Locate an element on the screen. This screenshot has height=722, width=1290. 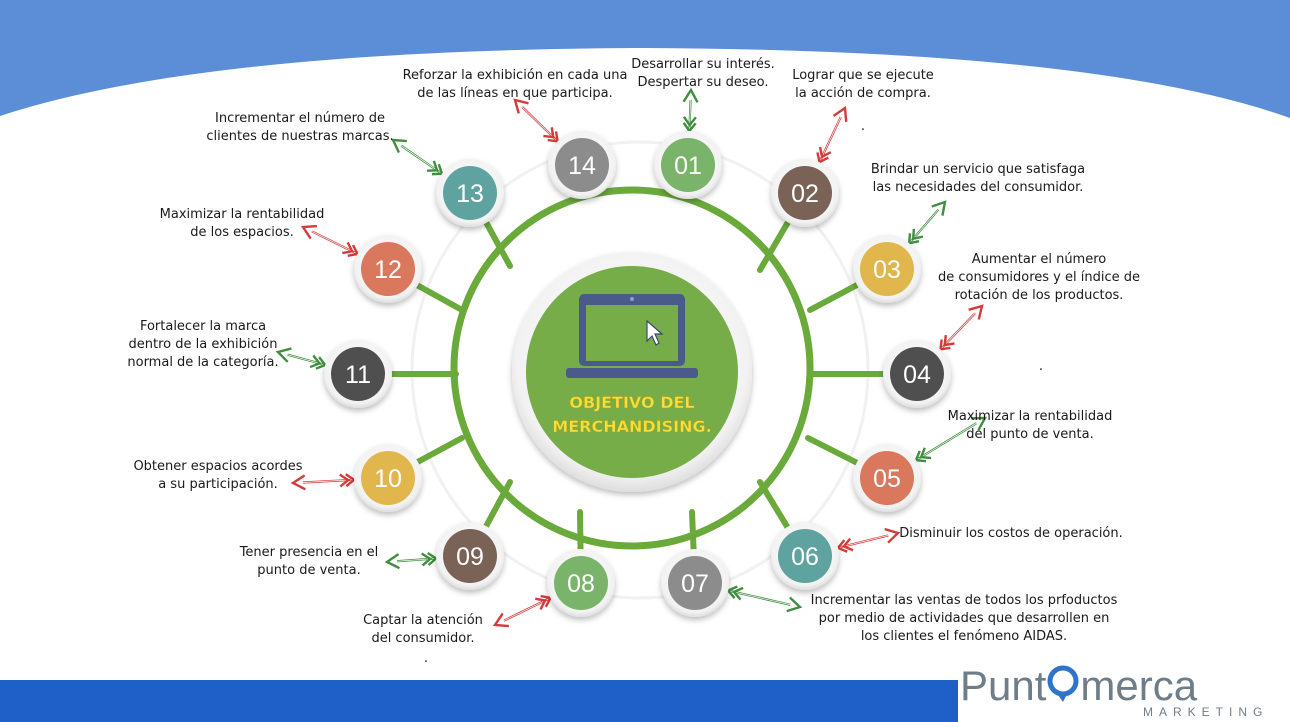
arrow-04-head is located at coordinates (976, 312).